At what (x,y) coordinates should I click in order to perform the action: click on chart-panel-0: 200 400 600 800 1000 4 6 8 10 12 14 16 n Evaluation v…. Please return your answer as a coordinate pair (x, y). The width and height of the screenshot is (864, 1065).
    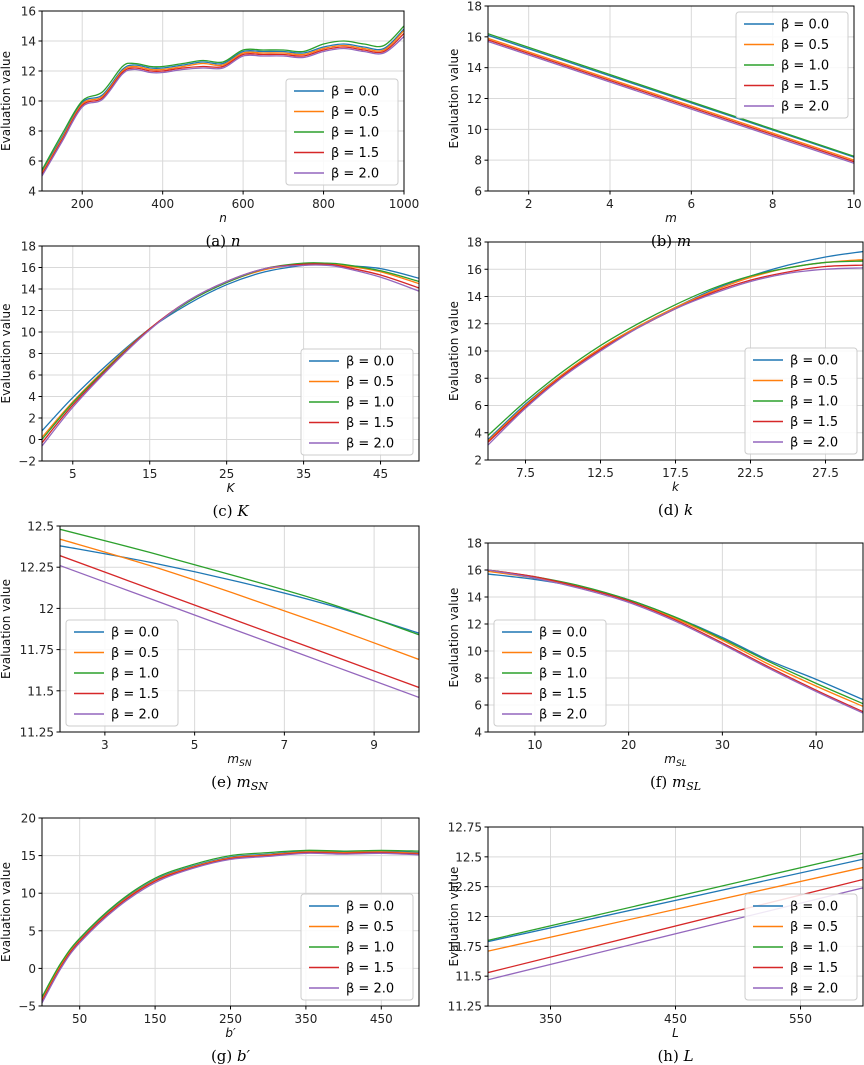
    Looking at the image, I should click on (209, 128).